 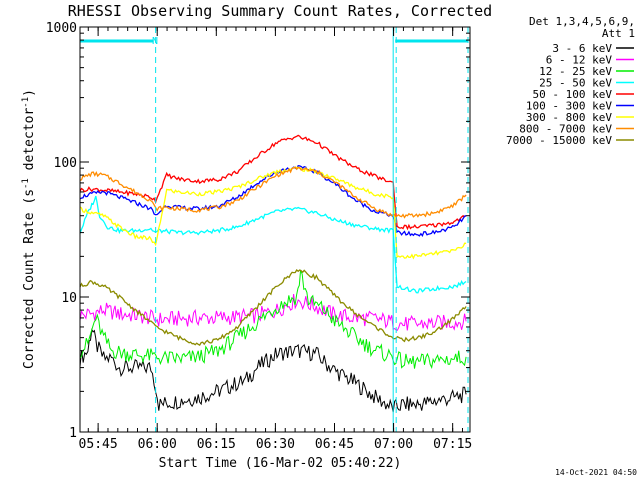 What do you see at coordinates (65, 163) in the screenshot?
I see `y-tick-label: 100` at bounding box center [65, 163].